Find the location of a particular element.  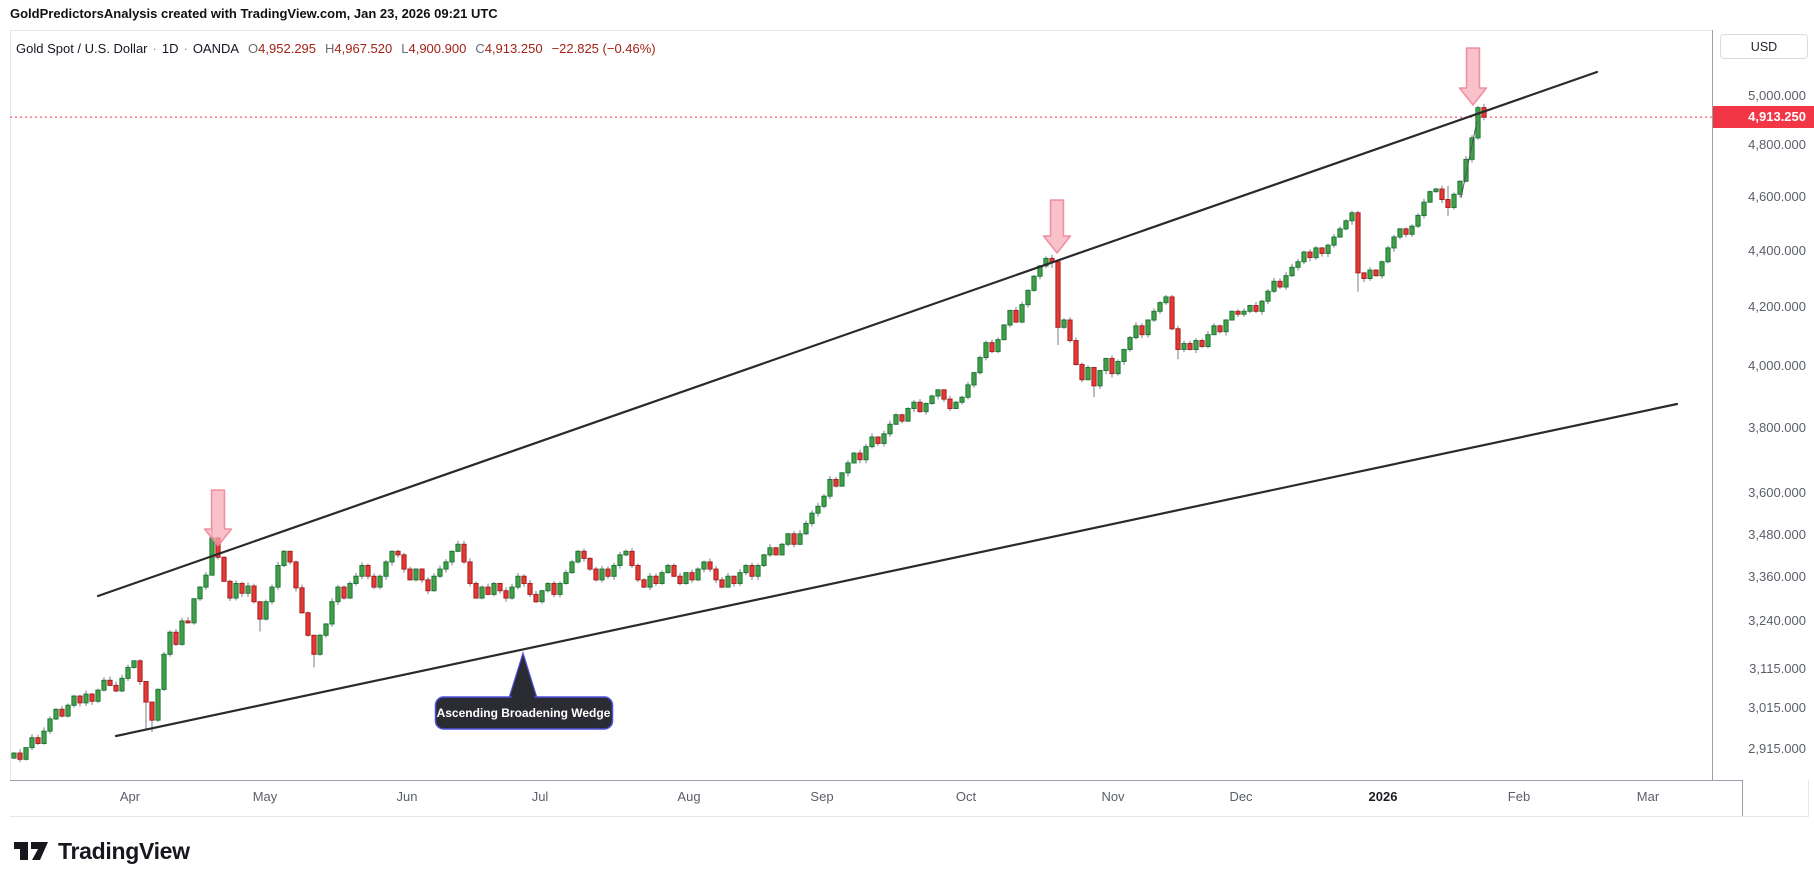

down-arrow-icon is located at coordinates (218, 518).